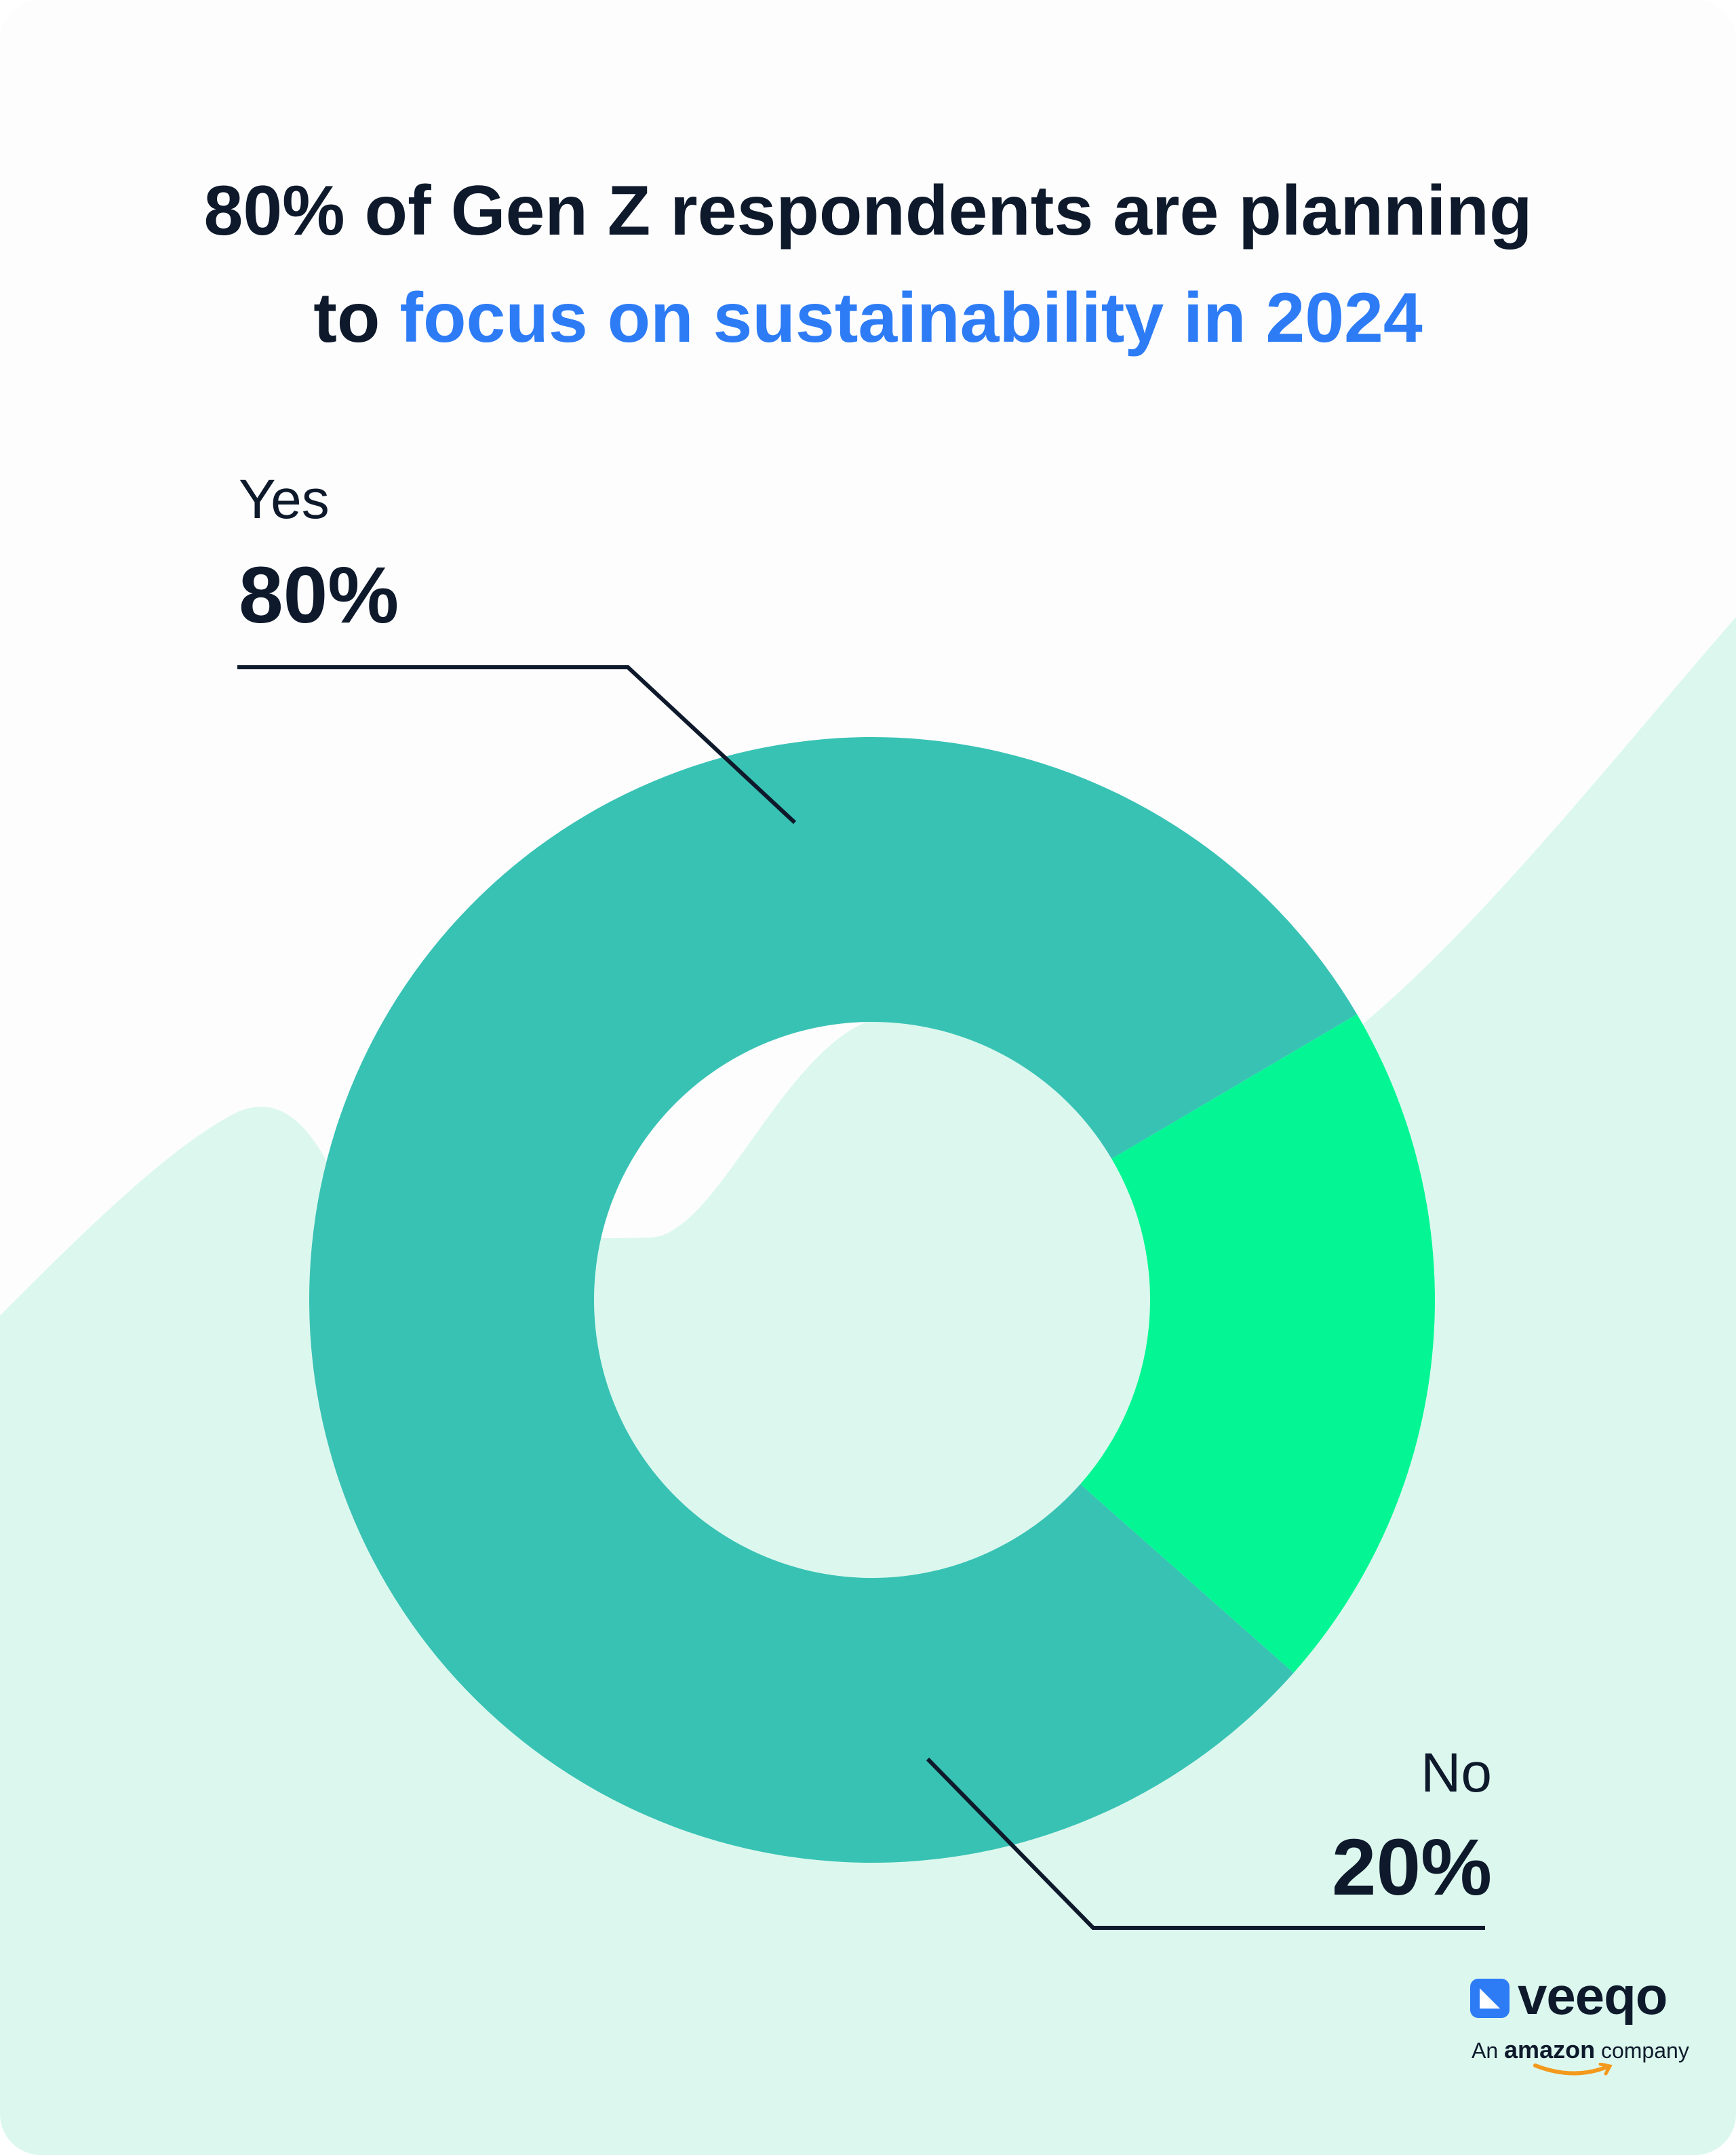 The image size is (1736, 2155). What do you see at coordinates (319, 595) in the screenshot?
I see `yes-value-label: 80%` at bounding box center [319, 595].